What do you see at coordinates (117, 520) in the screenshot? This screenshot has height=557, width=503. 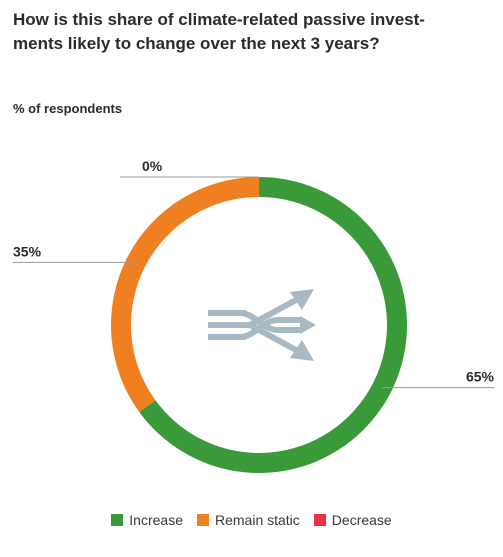 I see `legend-swatch-increase` at bounding box center [117, 520].